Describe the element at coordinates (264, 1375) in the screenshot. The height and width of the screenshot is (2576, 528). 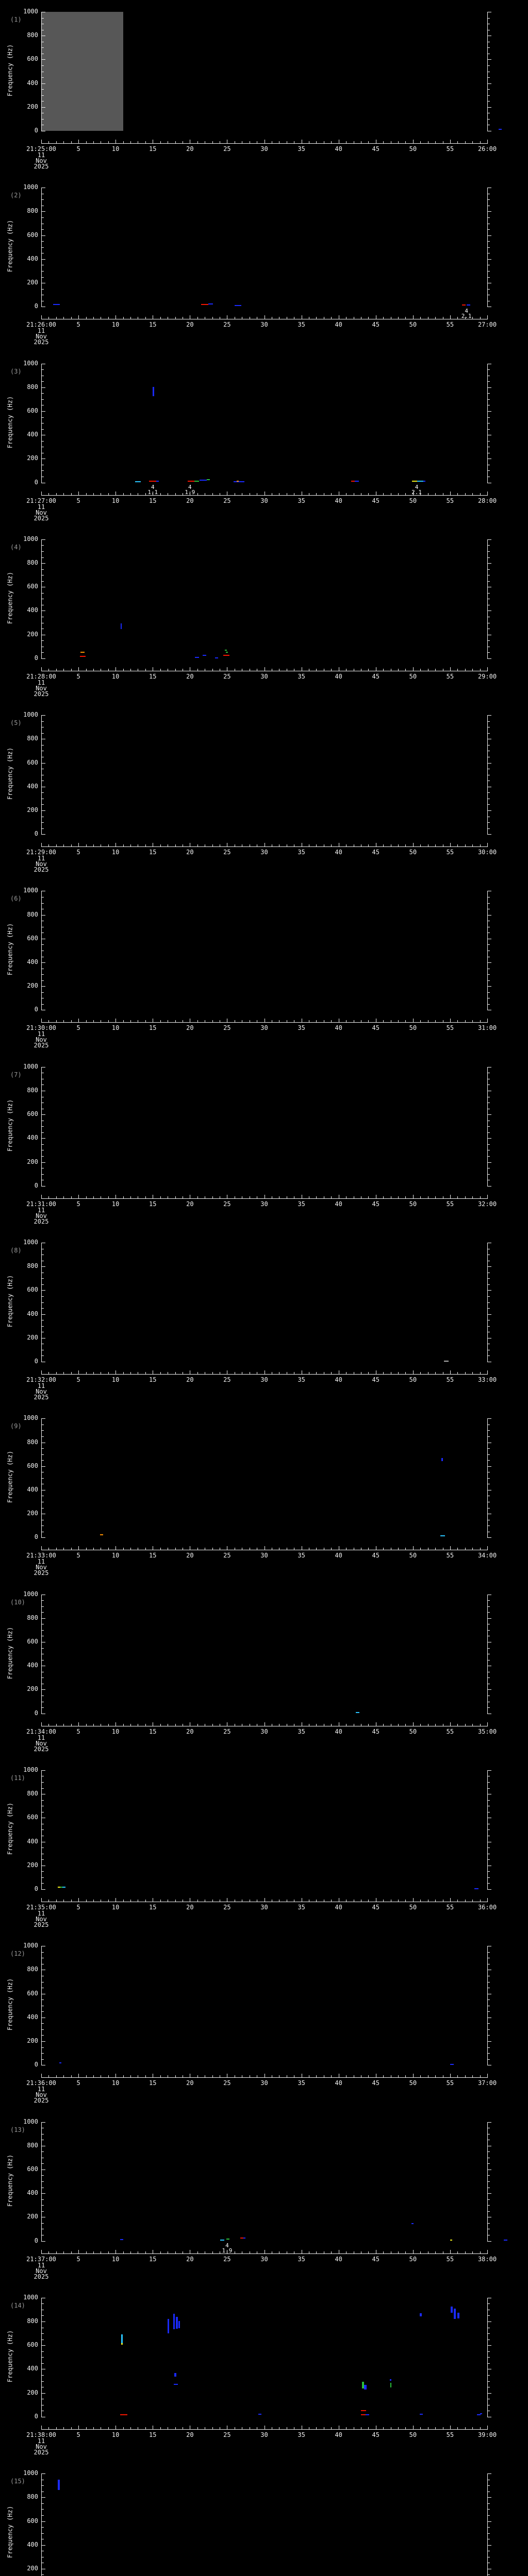
I see `x-axis-line` at that location.